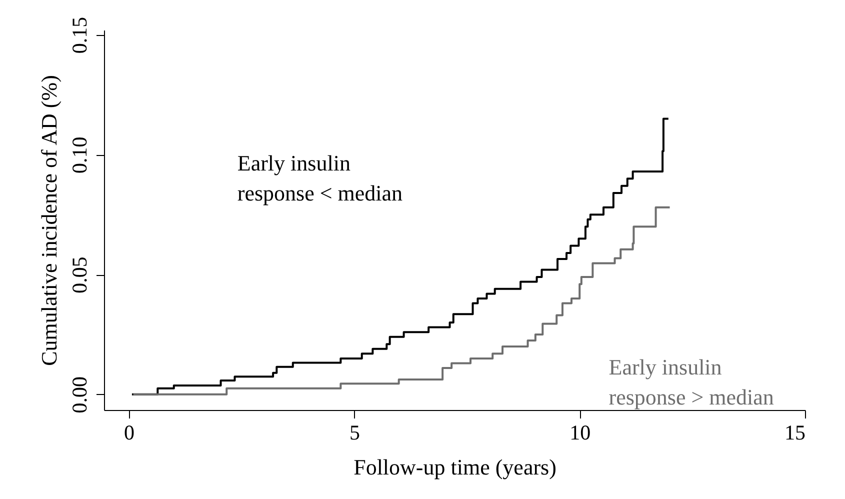  Describe the element at coordinates (129, 432) in the screenshot. I see `x-tick-label: 0` at that location.